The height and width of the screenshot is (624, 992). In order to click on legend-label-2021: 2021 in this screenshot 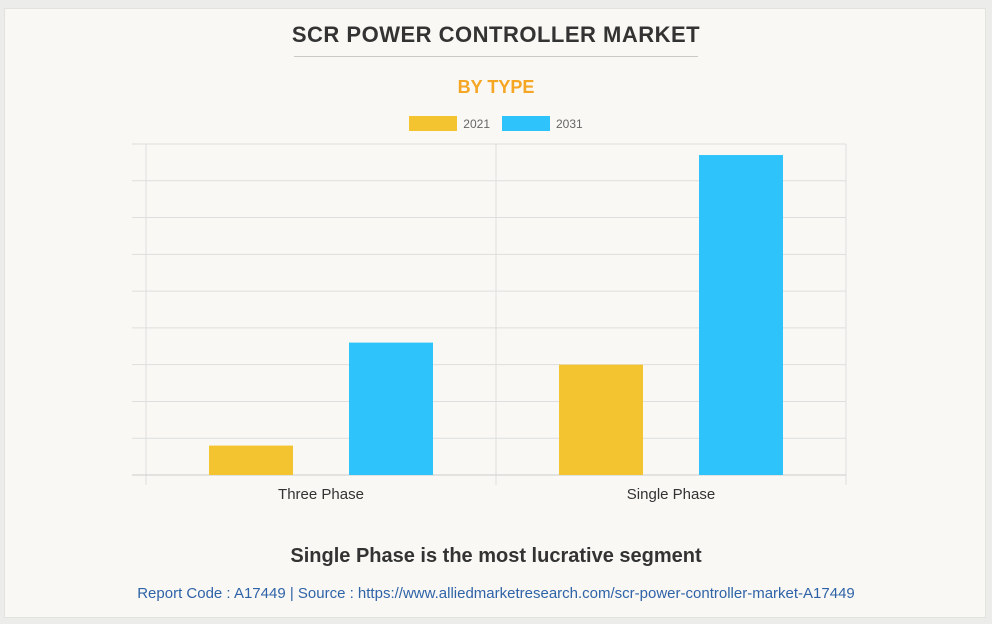, I will do `click(476, 123)`.